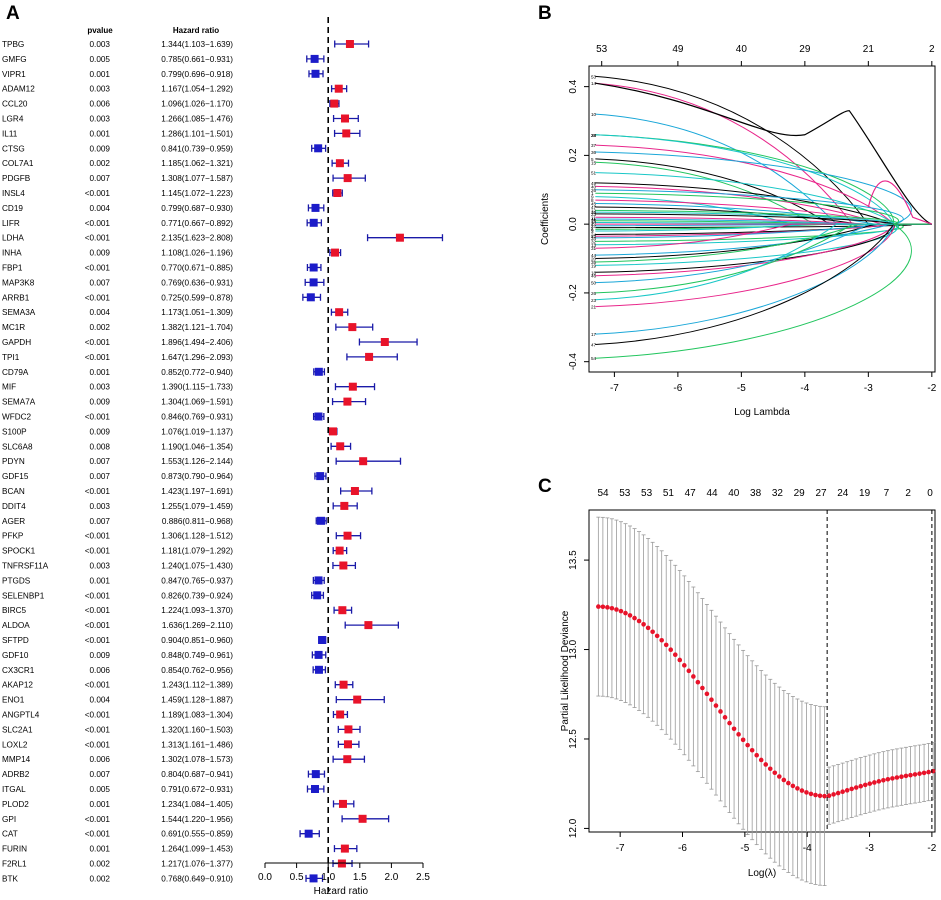 This screenshot has width=941, height=900. What do you see at coordinates (14, 59) in the screenshot?
I see `gene-label: GMFG` at bounding box center [14, 59].